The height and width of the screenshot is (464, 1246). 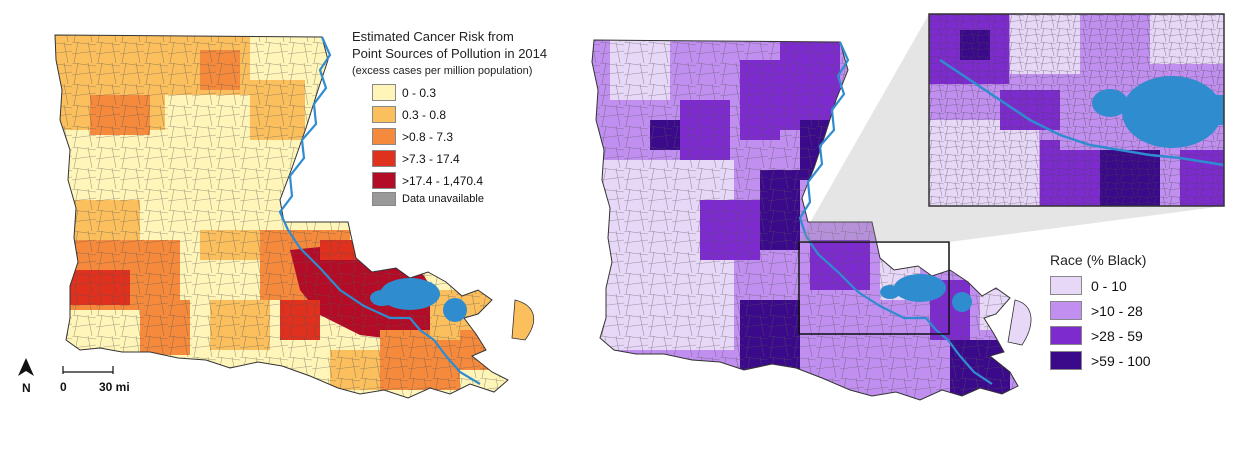 I want to click on legend-label: >7.3 - 17.4, so click(x=431, y=158).